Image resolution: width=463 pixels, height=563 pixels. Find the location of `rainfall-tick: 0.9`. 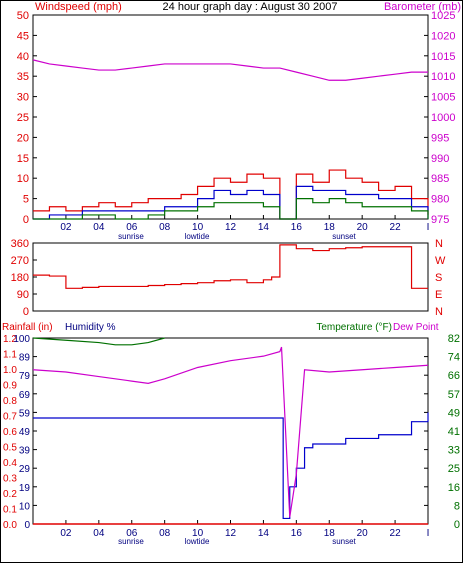

rainfall-tick: 0.9 is located at coordinates (10, 386).